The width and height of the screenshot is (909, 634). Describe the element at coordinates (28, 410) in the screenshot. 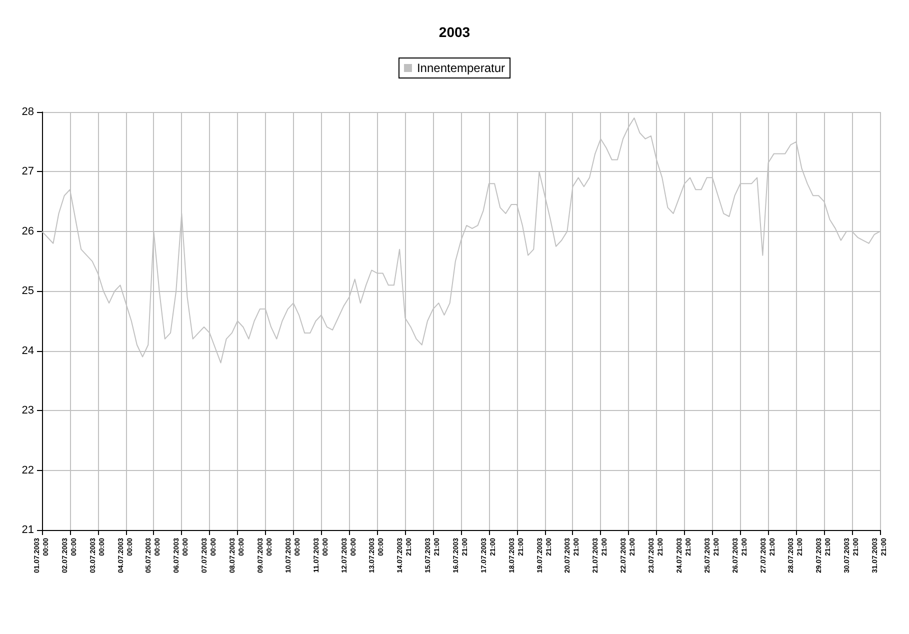

I see `y-tick-label: 23` at that location.